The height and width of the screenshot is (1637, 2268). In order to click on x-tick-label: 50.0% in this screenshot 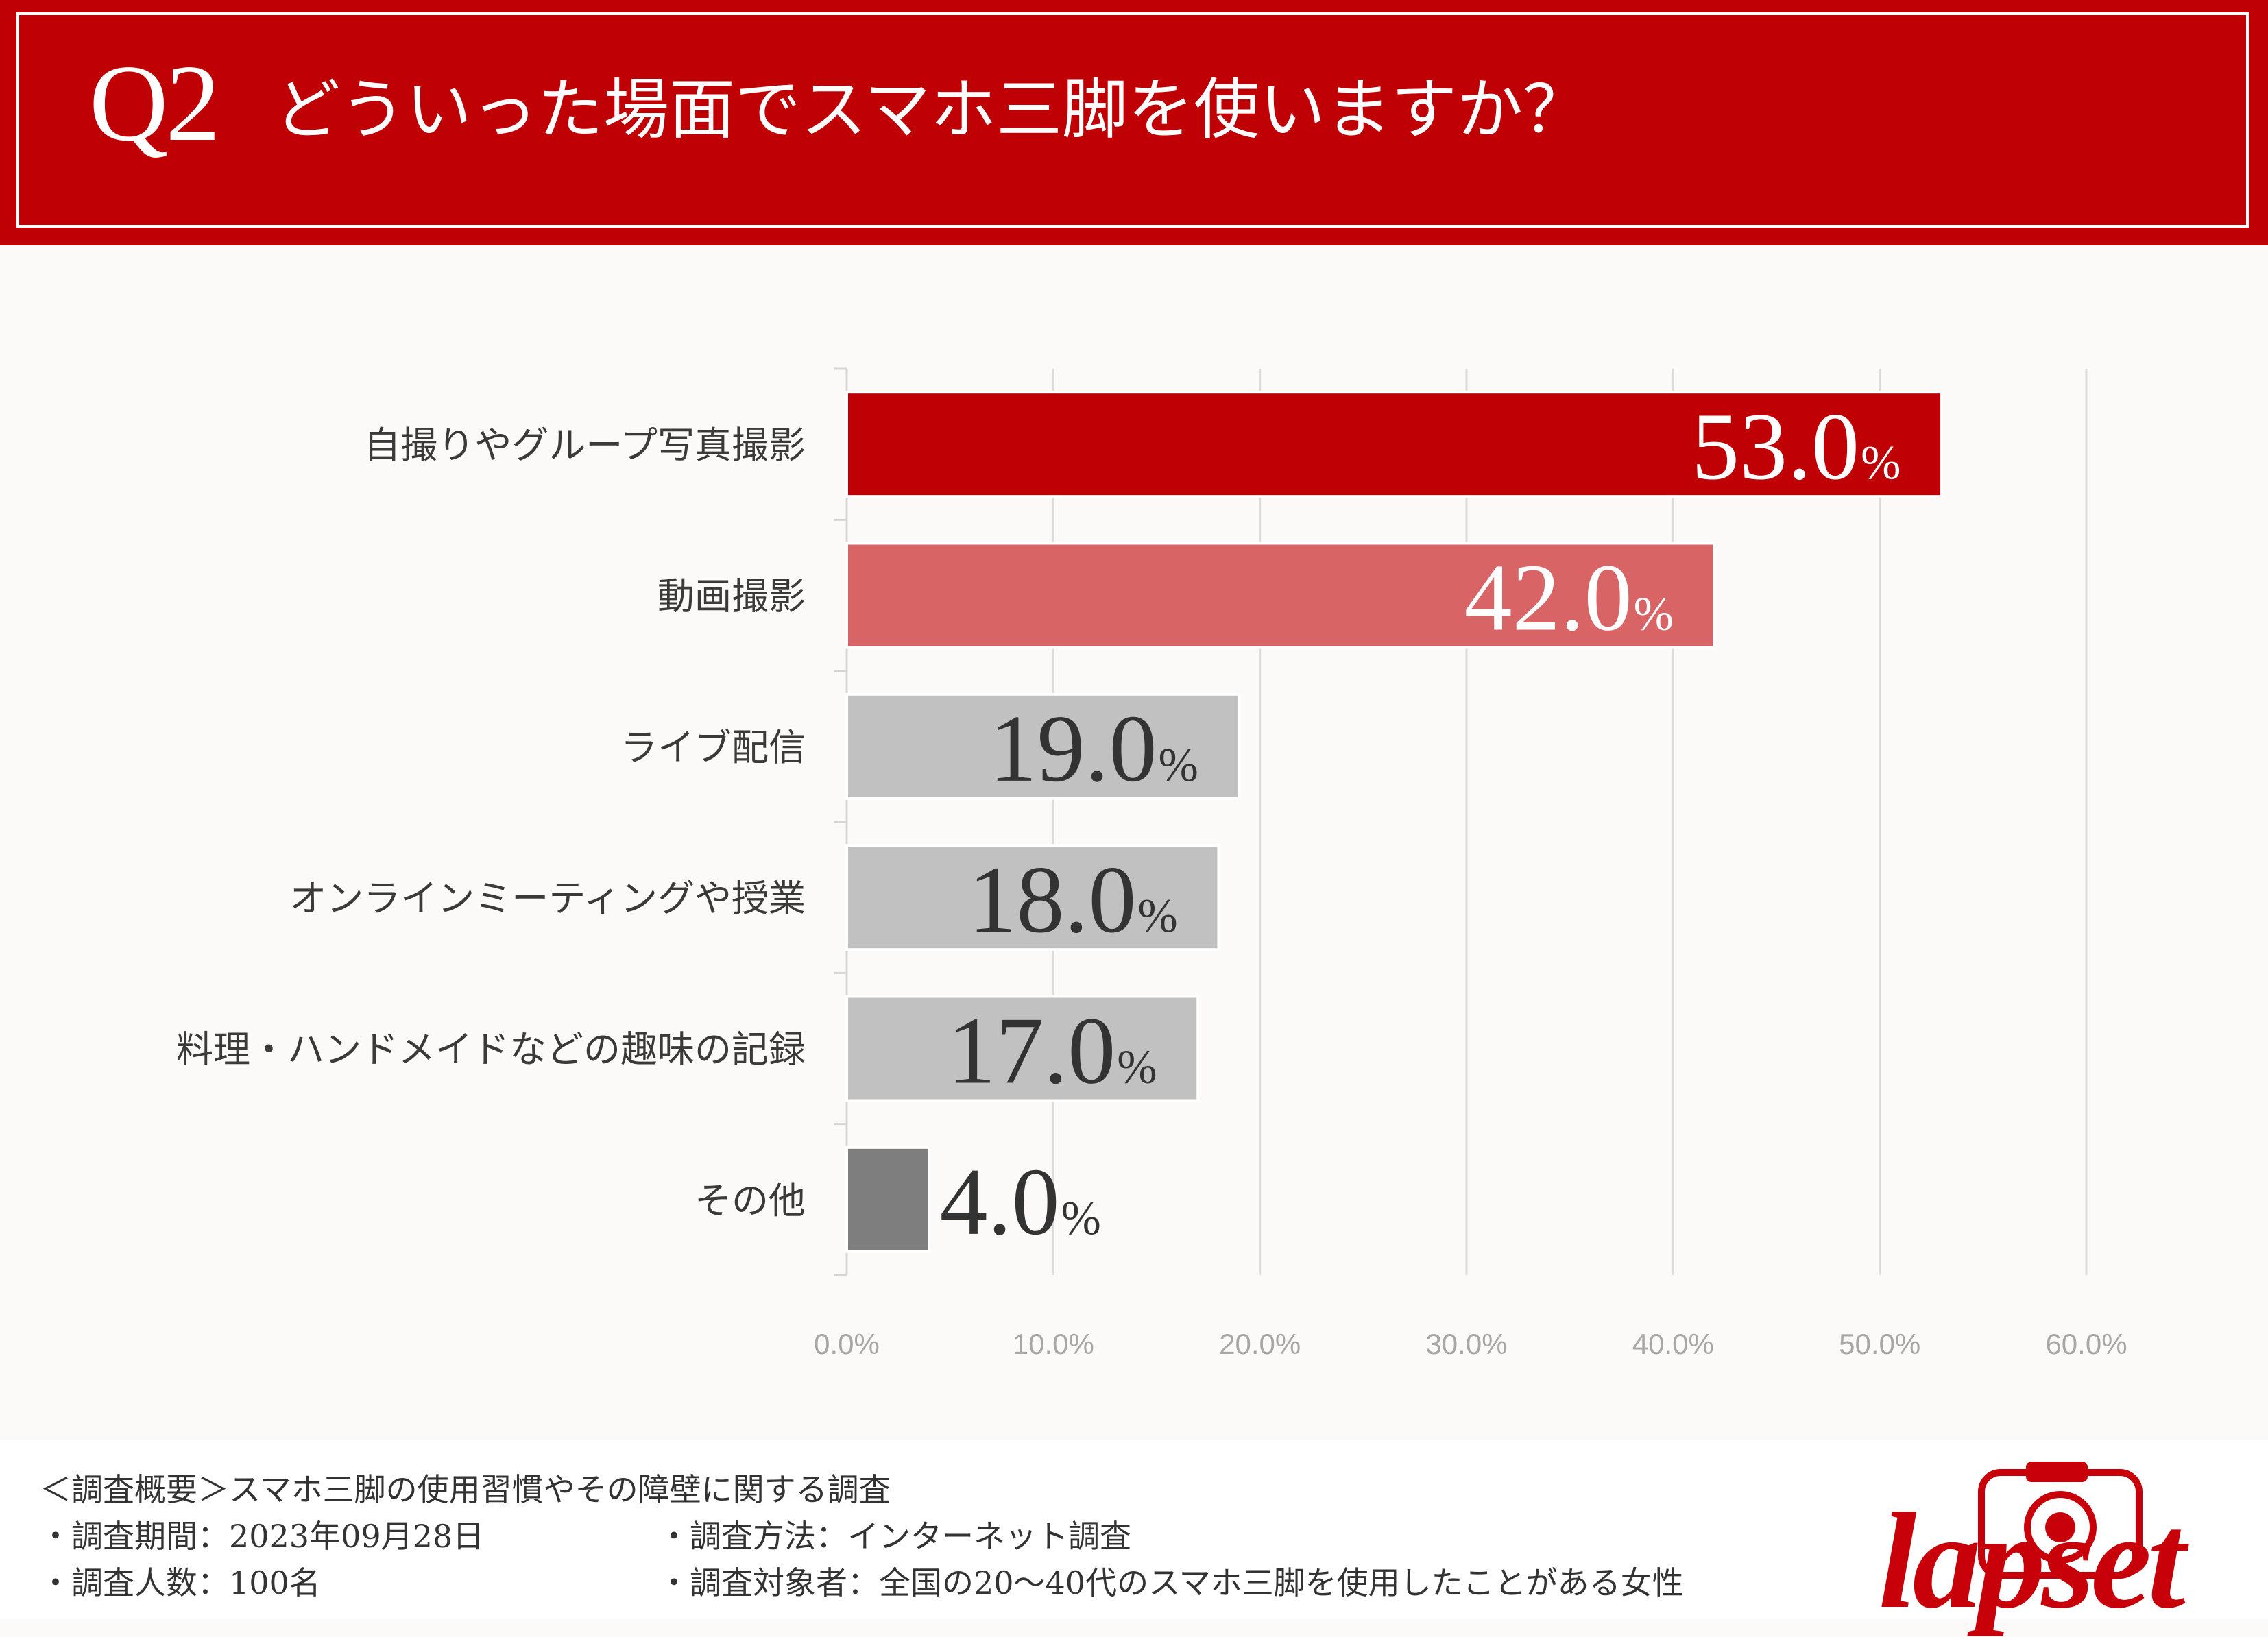, I will do `click(1879, 1344)`.